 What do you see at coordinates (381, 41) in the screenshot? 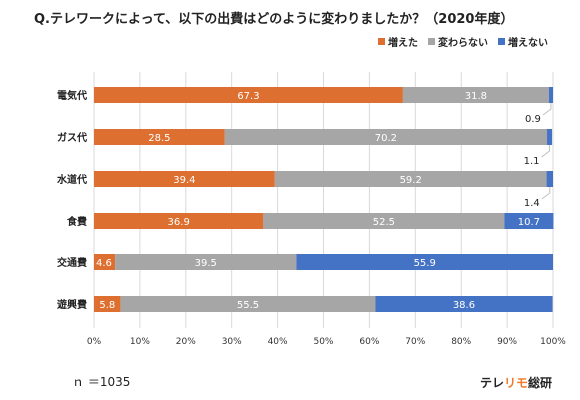
I see `legend-swatch-increased` at bounding box center [381, 41].